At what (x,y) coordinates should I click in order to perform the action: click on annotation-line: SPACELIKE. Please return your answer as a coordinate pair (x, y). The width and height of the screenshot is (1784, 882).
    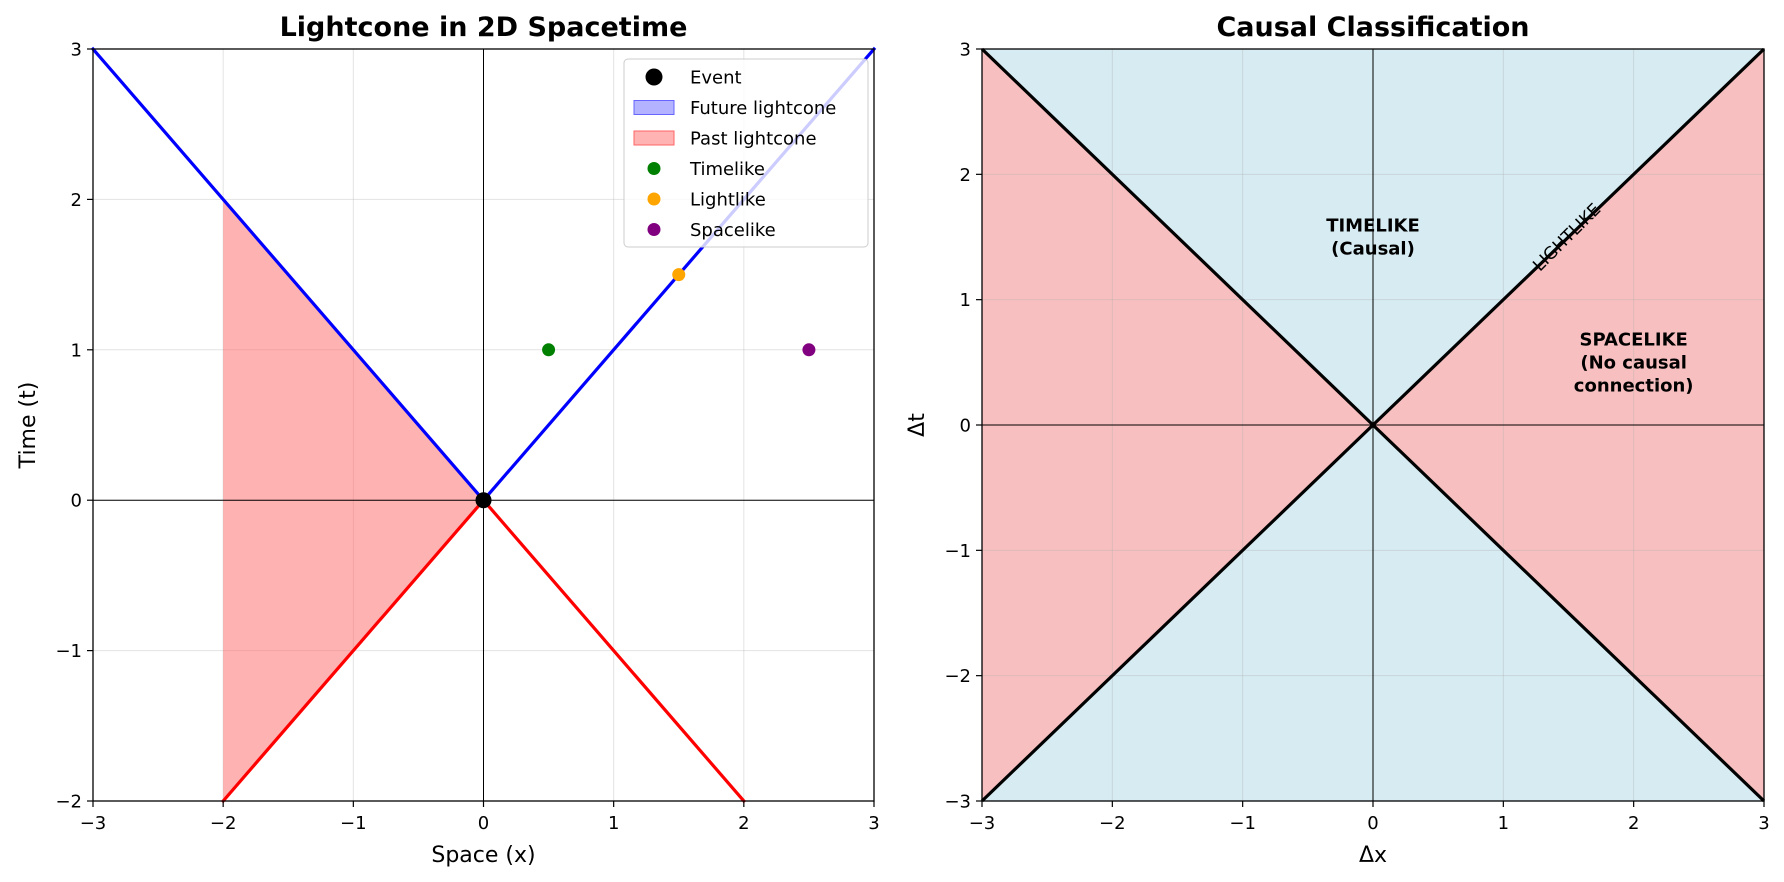
    Looking at the image, I should click on (1633, 339).